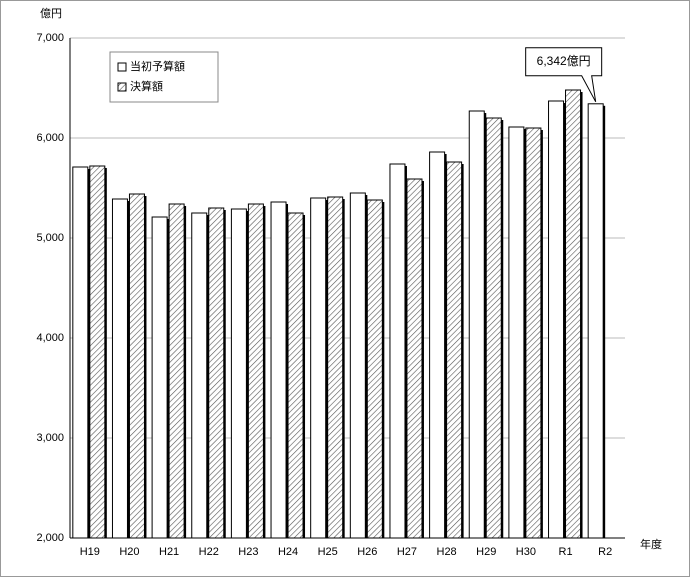 This screenshot has height=577, width=690. What do you see at coordinates (566, 552) in the screenshot?
I see `x-tick-label: R1` at bounding box center [566, 552].